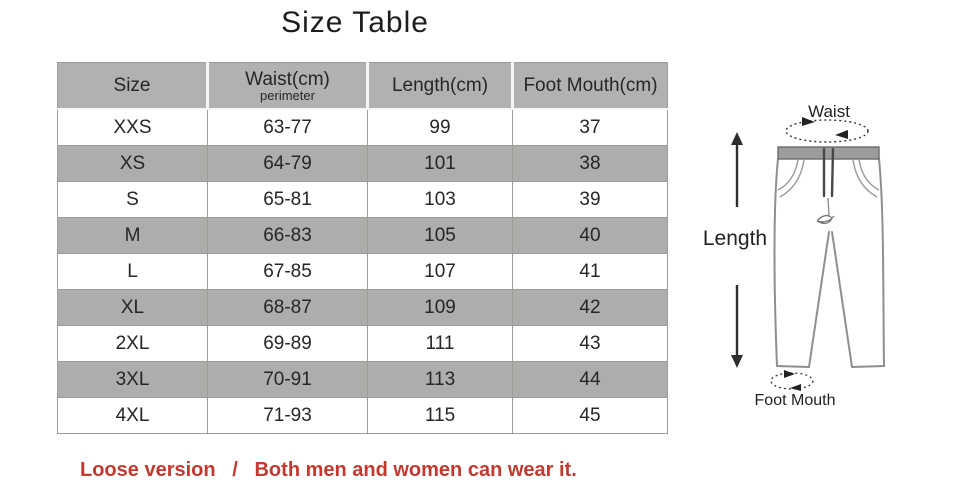  What do you see at coordinates (795, 387) in the screenshot?
I see `foot-mouth-arrow-left-icon` at bounding box center [795, 387].